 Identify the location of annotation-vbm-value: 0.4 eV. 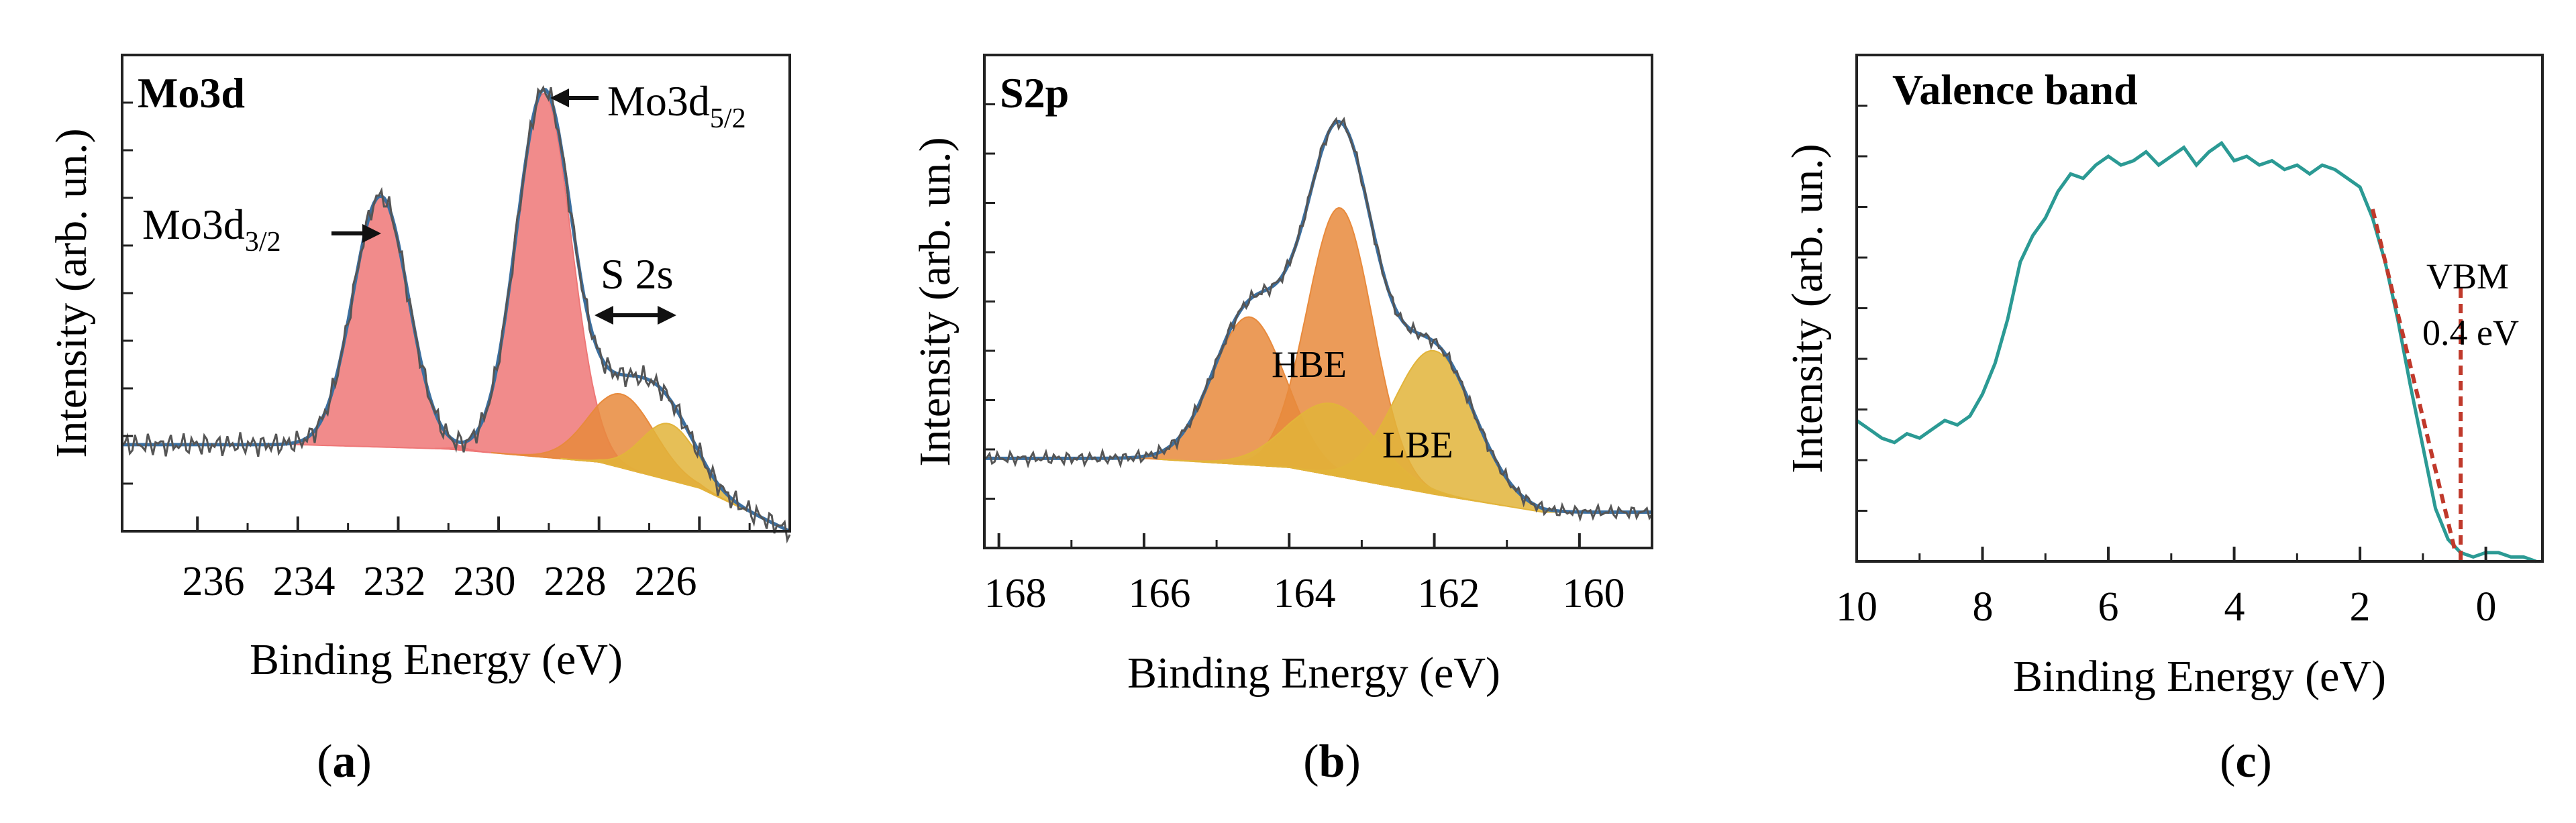
(2470, 333).